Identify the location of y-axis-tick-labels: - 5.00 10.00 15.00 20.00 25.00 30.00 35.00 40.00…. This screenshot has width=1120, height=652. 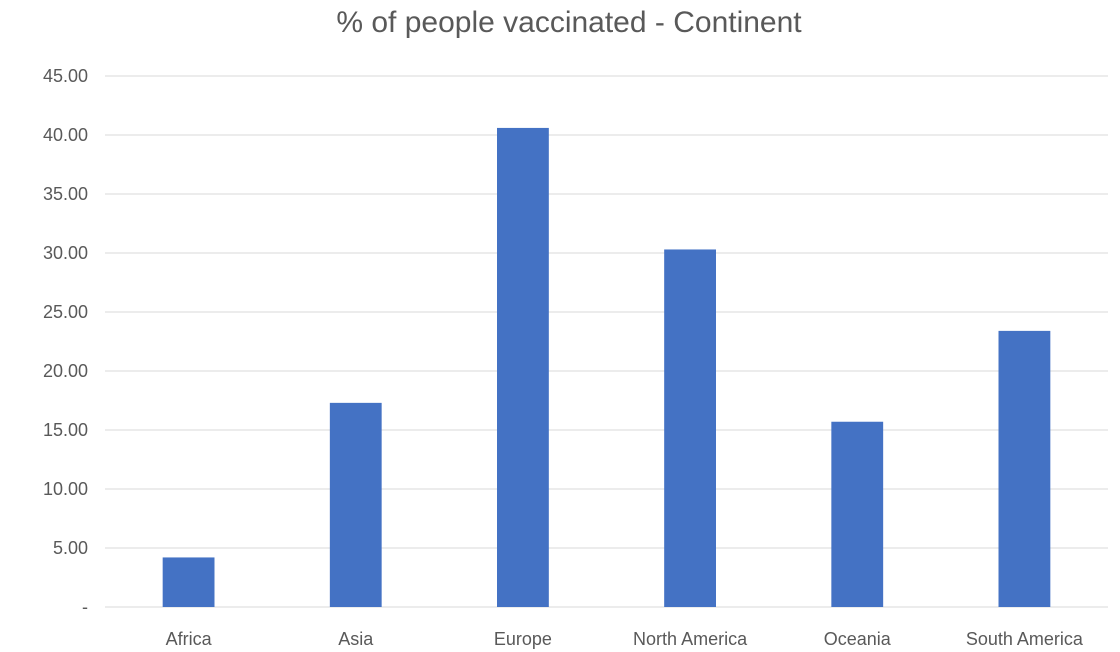
(65, 341).